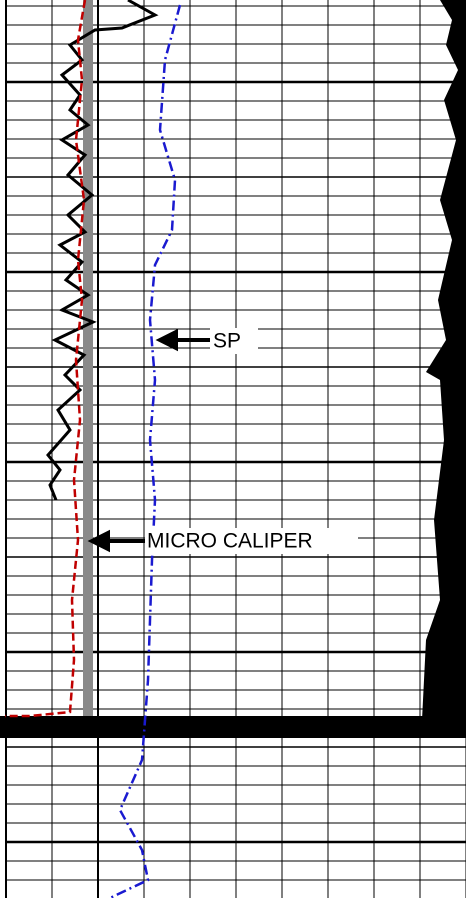 The image size is (466, 898). Describe the element at coordinates (233, 727) in the screenshot. I see `depth-band` at that location.